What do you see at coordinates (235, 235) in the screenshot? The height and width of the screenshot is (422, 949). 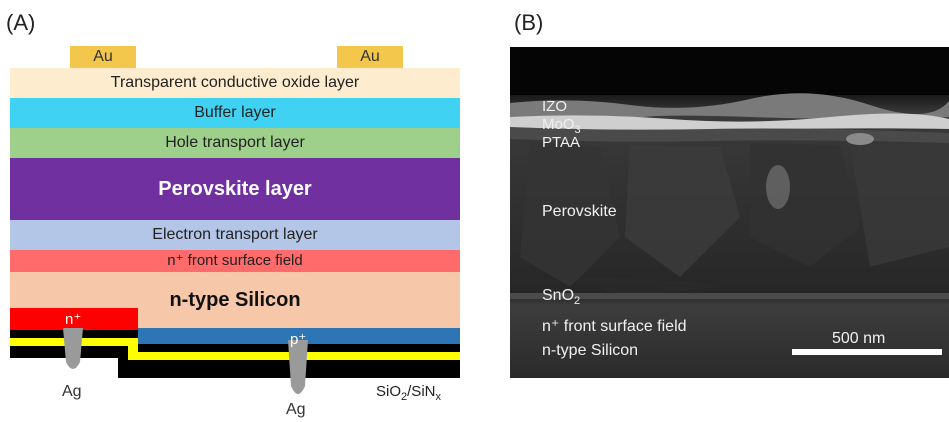 I see `electron-transport-layer: Electron transport layer` at bounding box center [235, 235].